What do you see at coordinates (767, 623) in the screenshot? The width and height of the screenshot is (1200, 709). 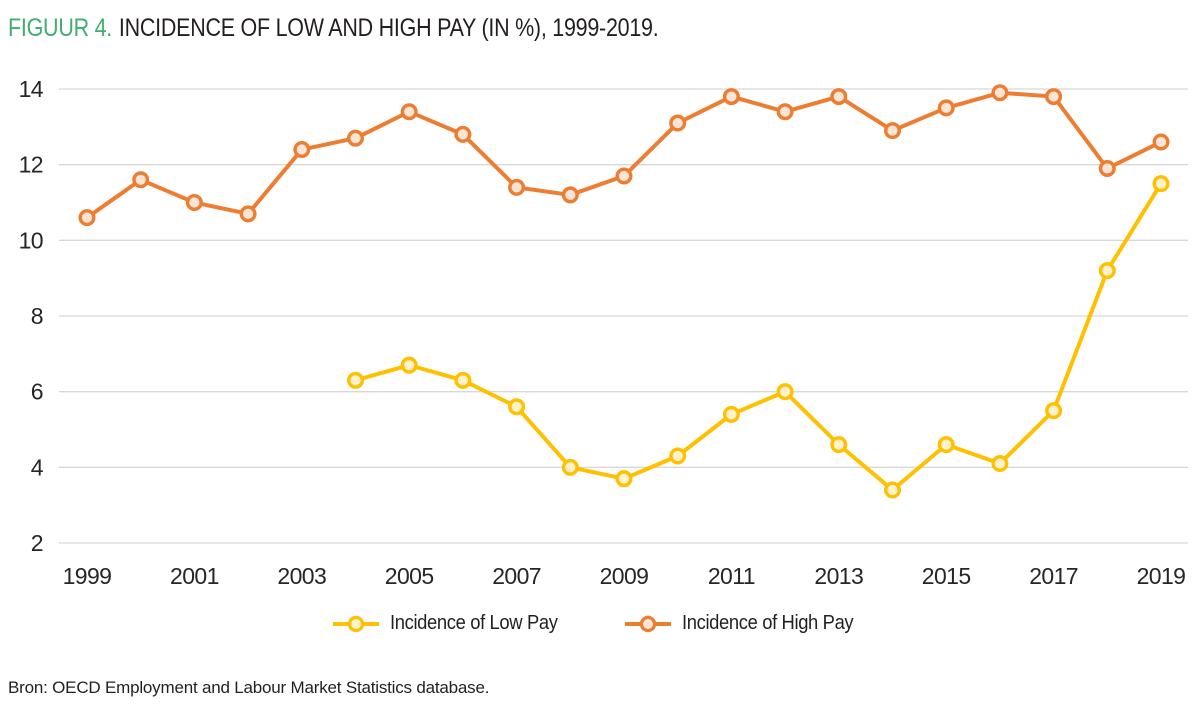 I see `legend-label-high-pay: Incidence of High Pay` at bounding box center [767, 623].